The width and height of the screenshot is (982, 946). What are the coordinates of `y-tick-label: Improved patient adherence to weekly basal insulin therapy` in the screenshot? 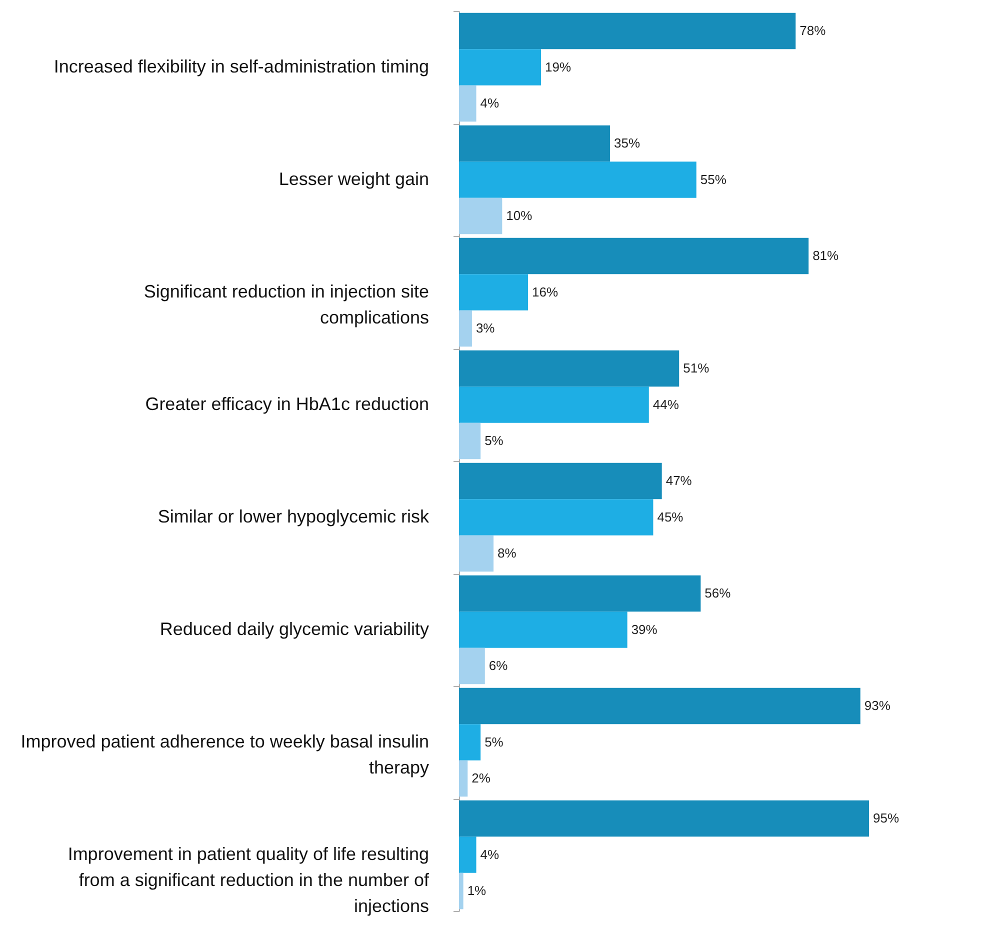 It's located at (224, 754).